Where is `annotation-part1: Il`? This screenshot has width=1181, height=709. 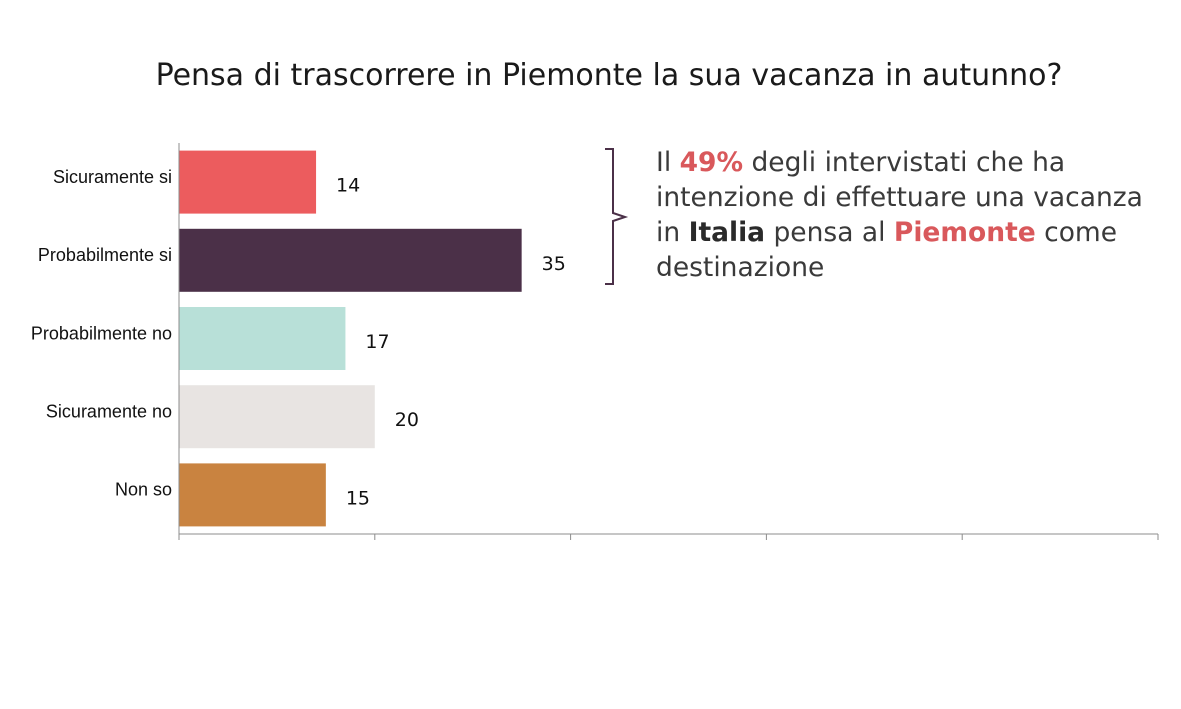
annotation-part1: Il is located at coordinates (668, 162).